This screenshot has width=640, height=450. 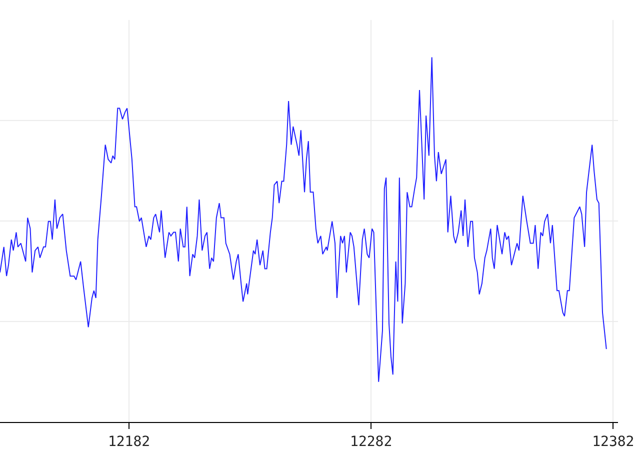 What do you see at coordinates (371, 442) in the screenshot?
I see `x-tick-label: 12282` at bounding box center [371, 442].